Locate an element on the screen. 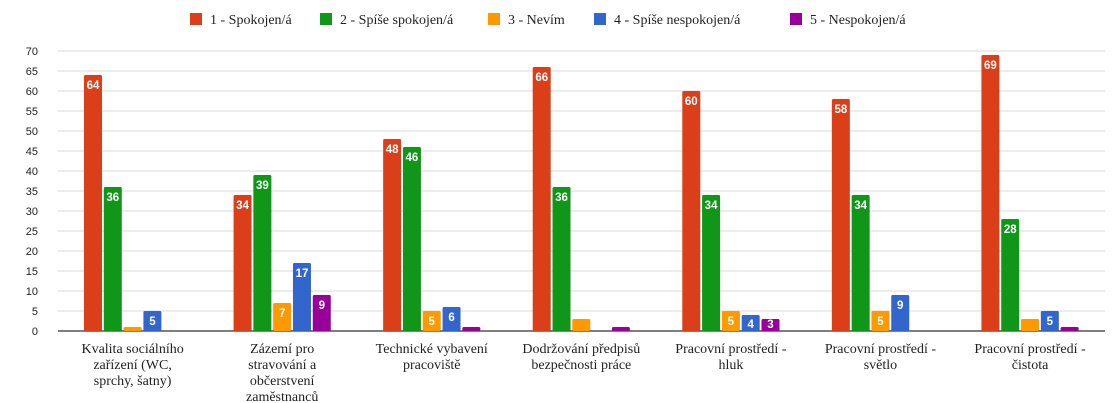 This screenshot has height=403, width=1117. x-category-label-line: Technické vybavení is located at coordinates (432, 349).